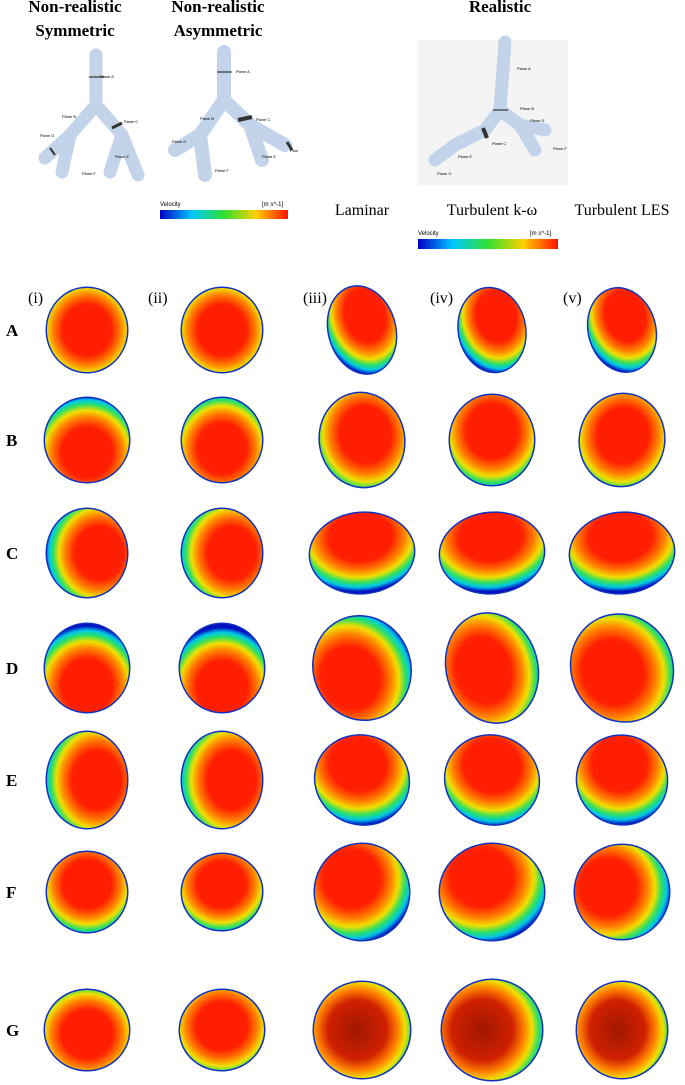  Describe the element at coordinates (622, 210) in the screenshot. I see `method-label: Turbulent LES` at that location.